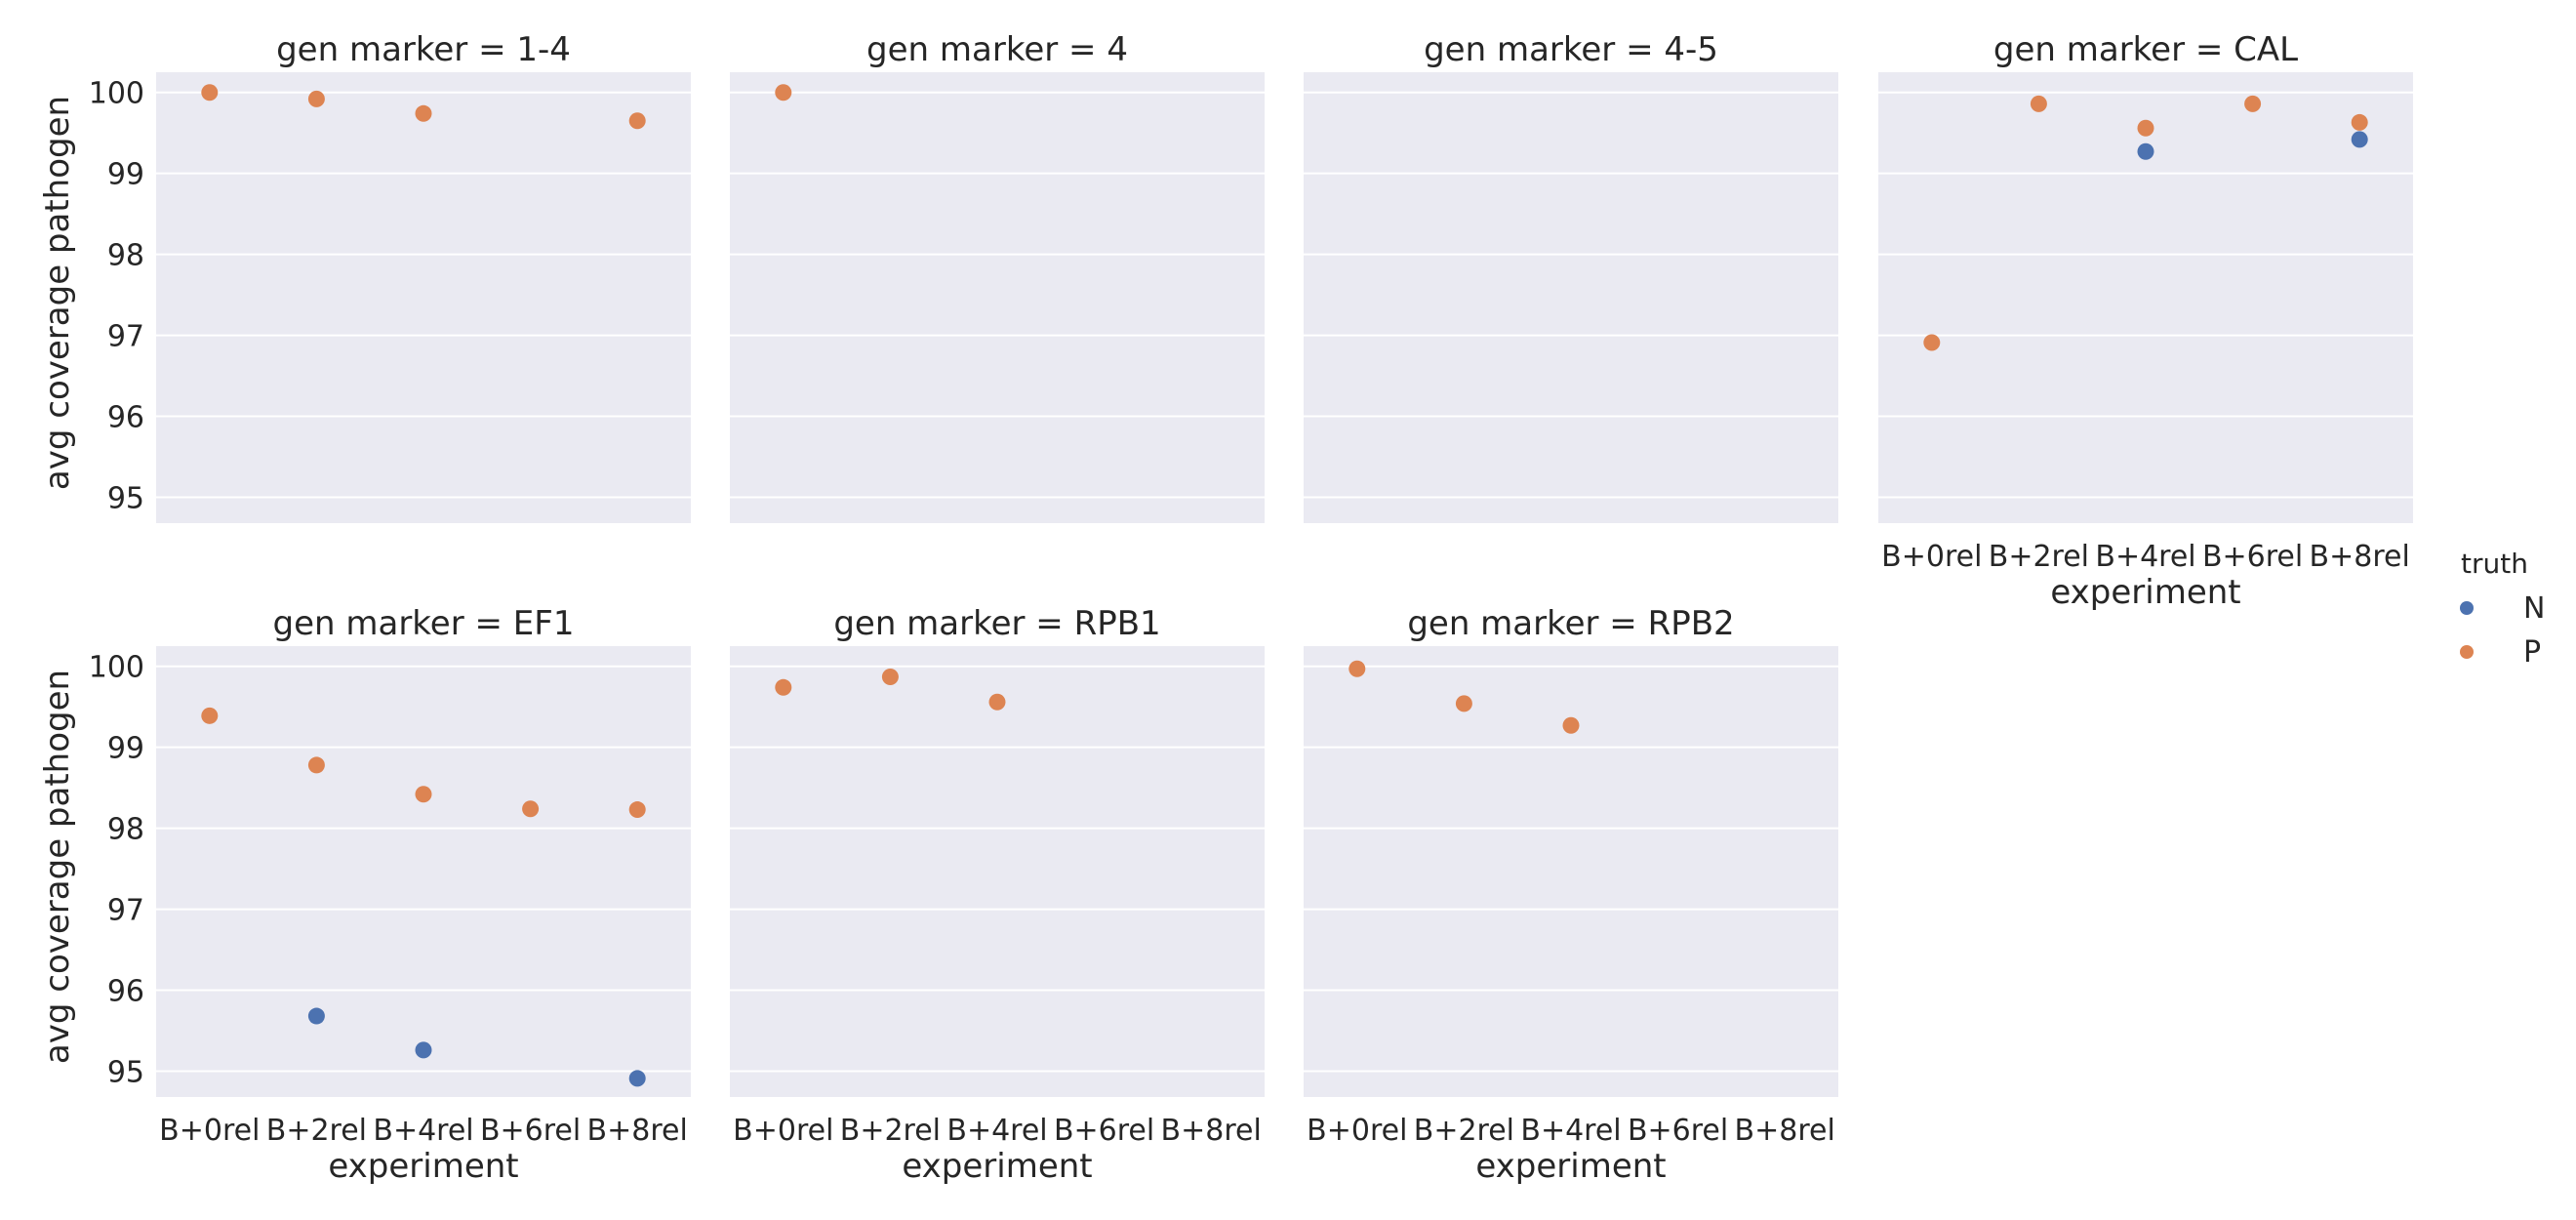 This screenshot has height=1220, width=2576. What do you see at coordinates (2502, 609) in the screenshot?
I see `legend: truth N P` at bounding box center [2502, 609].